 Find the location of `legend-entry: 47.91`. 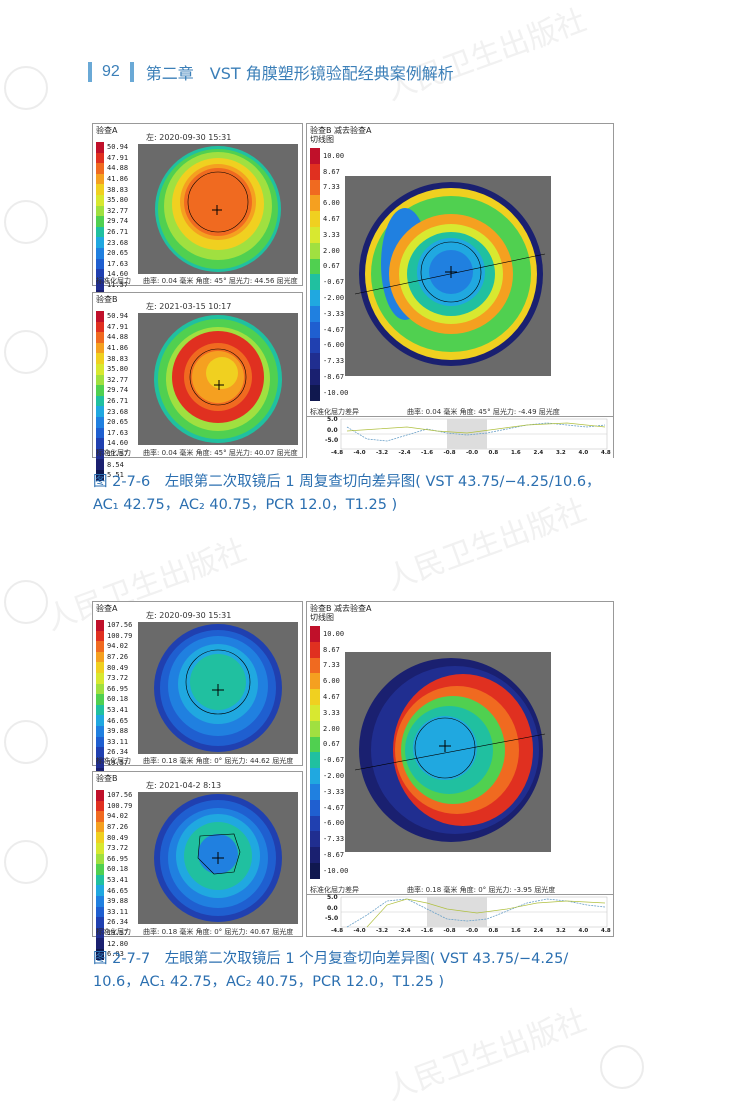

legend-entry: 47.91 is located at coordinates (117, 158).